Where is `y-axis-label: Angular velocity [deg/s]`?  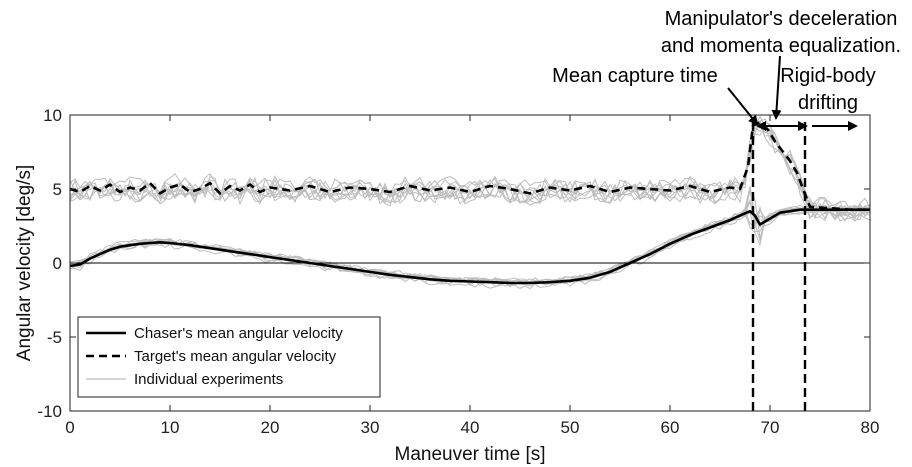
y-axis-label: Angular velocity [deg/s] is located at coordinates (24, 263).